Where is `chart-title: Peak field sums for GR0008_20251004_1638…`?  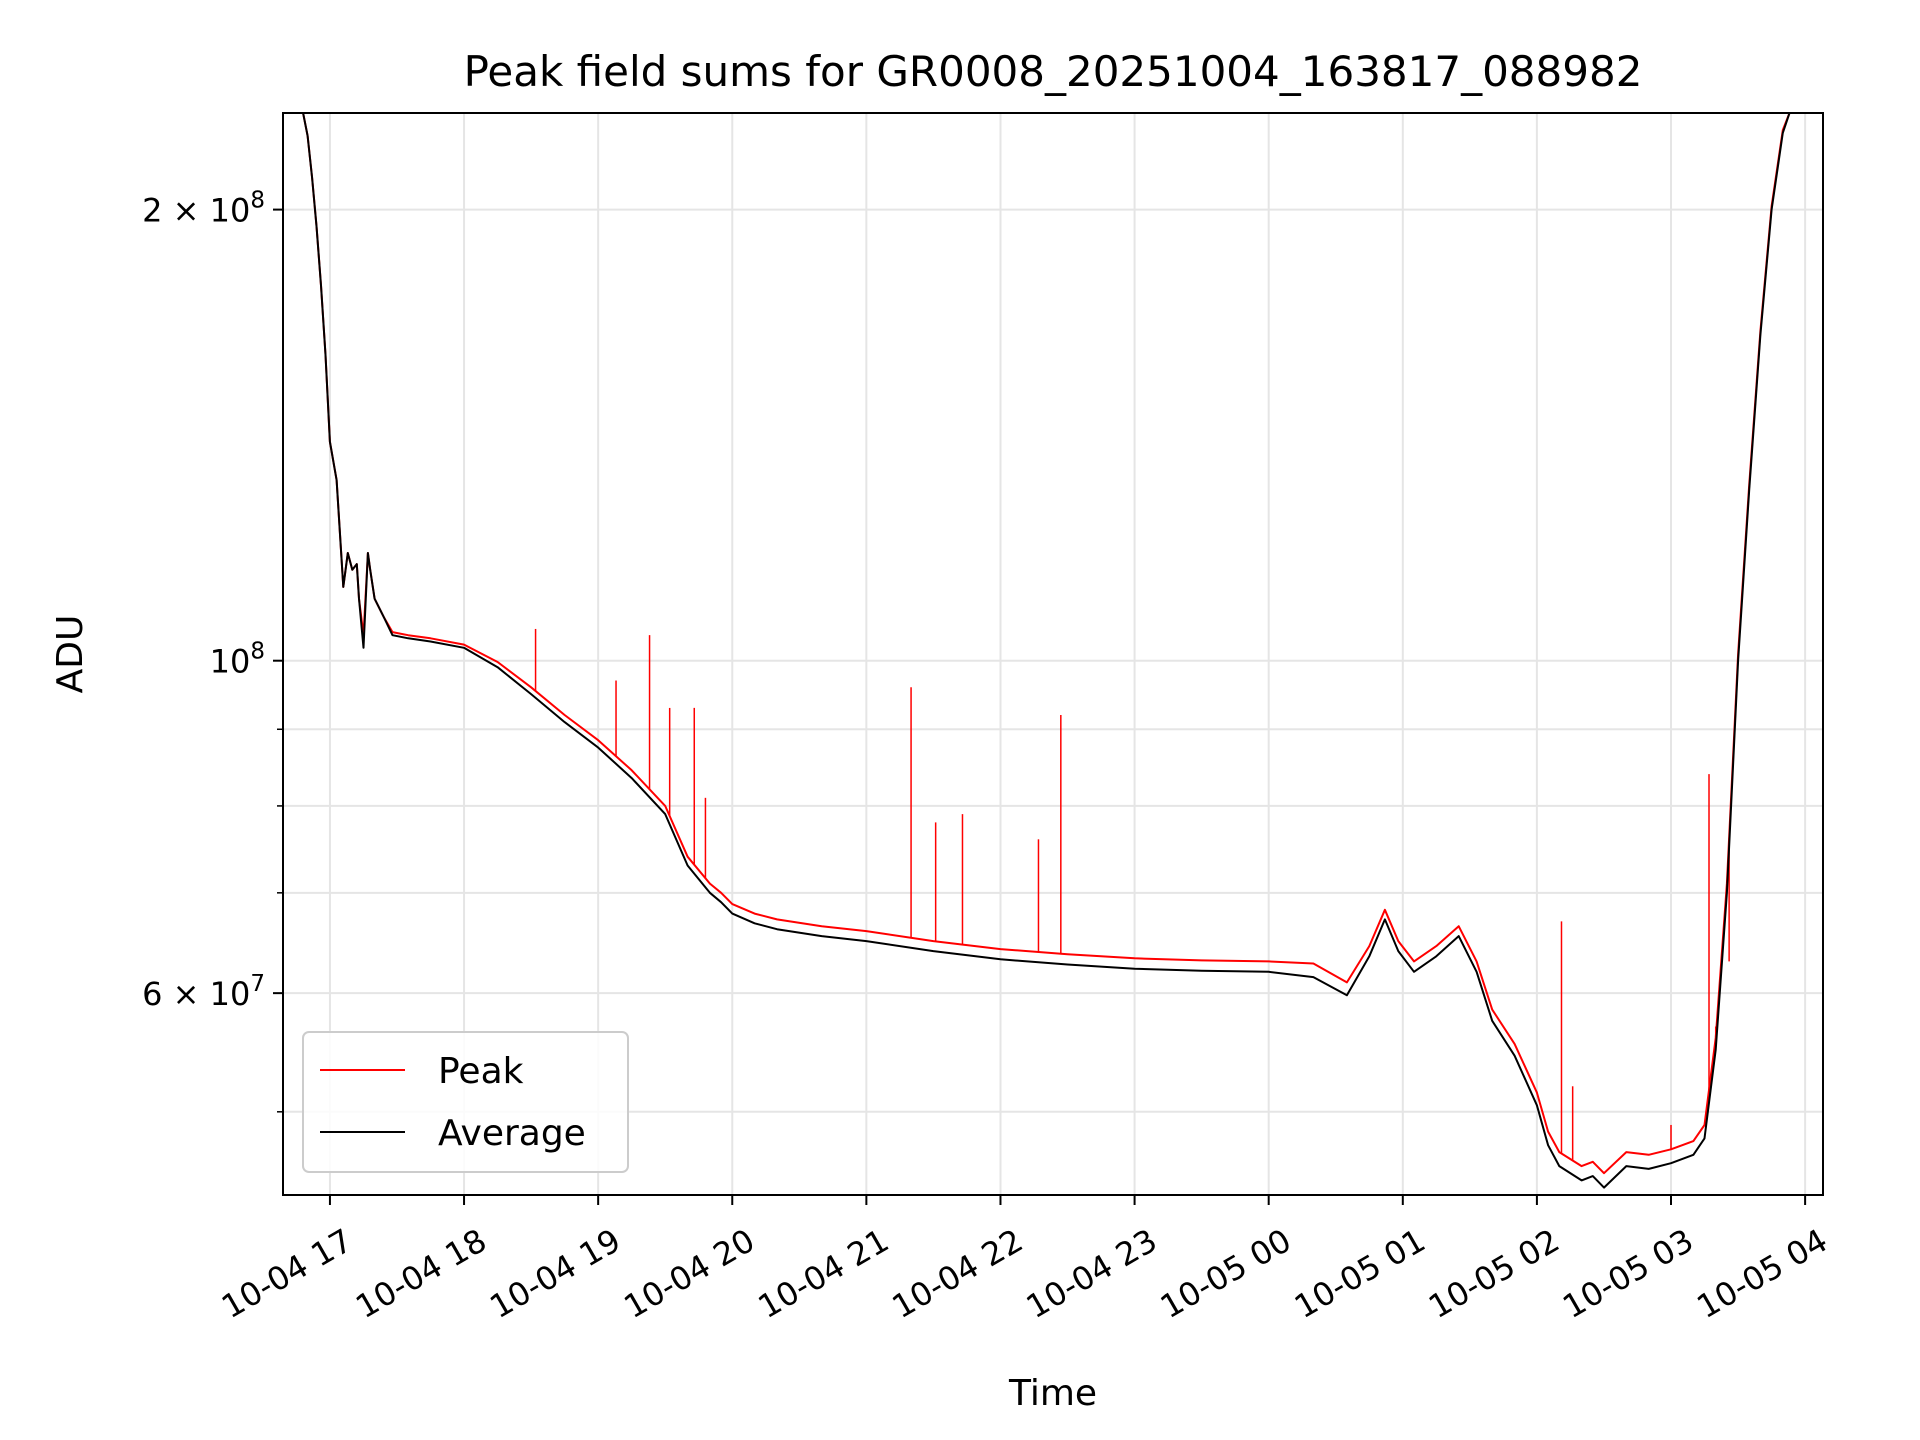
chart-title: Peak field sums for GR0008_20251004_1638… is located at coordinates (1053, 71).